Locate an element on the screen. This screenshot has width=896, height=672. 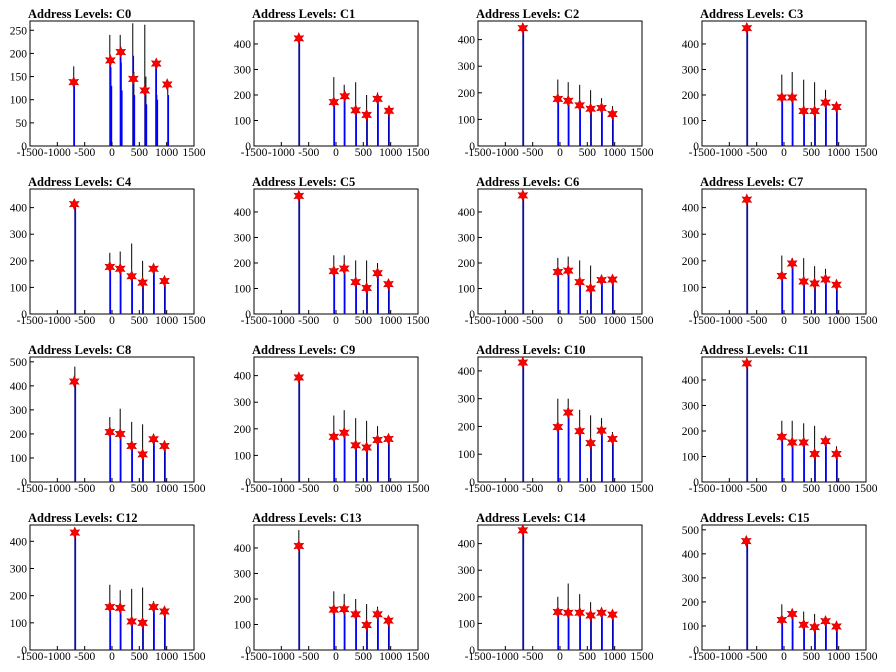
y-tick-label: 500 is located at coordinates (691, 531).